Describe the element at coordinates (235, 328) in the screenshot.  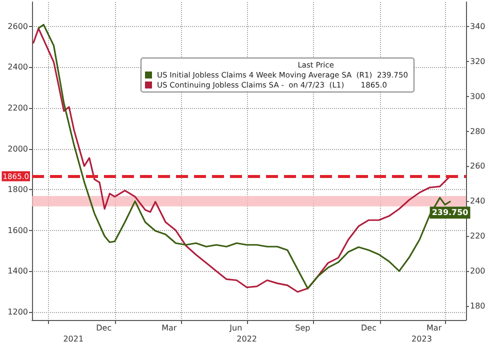
I see `x-tick-label: Jun` at that location.